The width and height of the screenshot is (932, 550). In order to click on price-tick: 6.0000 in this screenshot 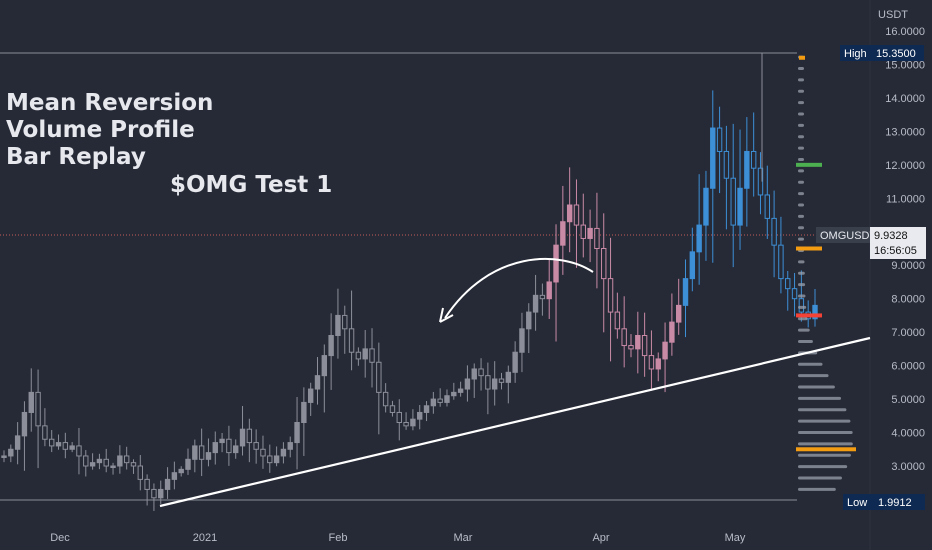, I will do `click(908, 367)`.